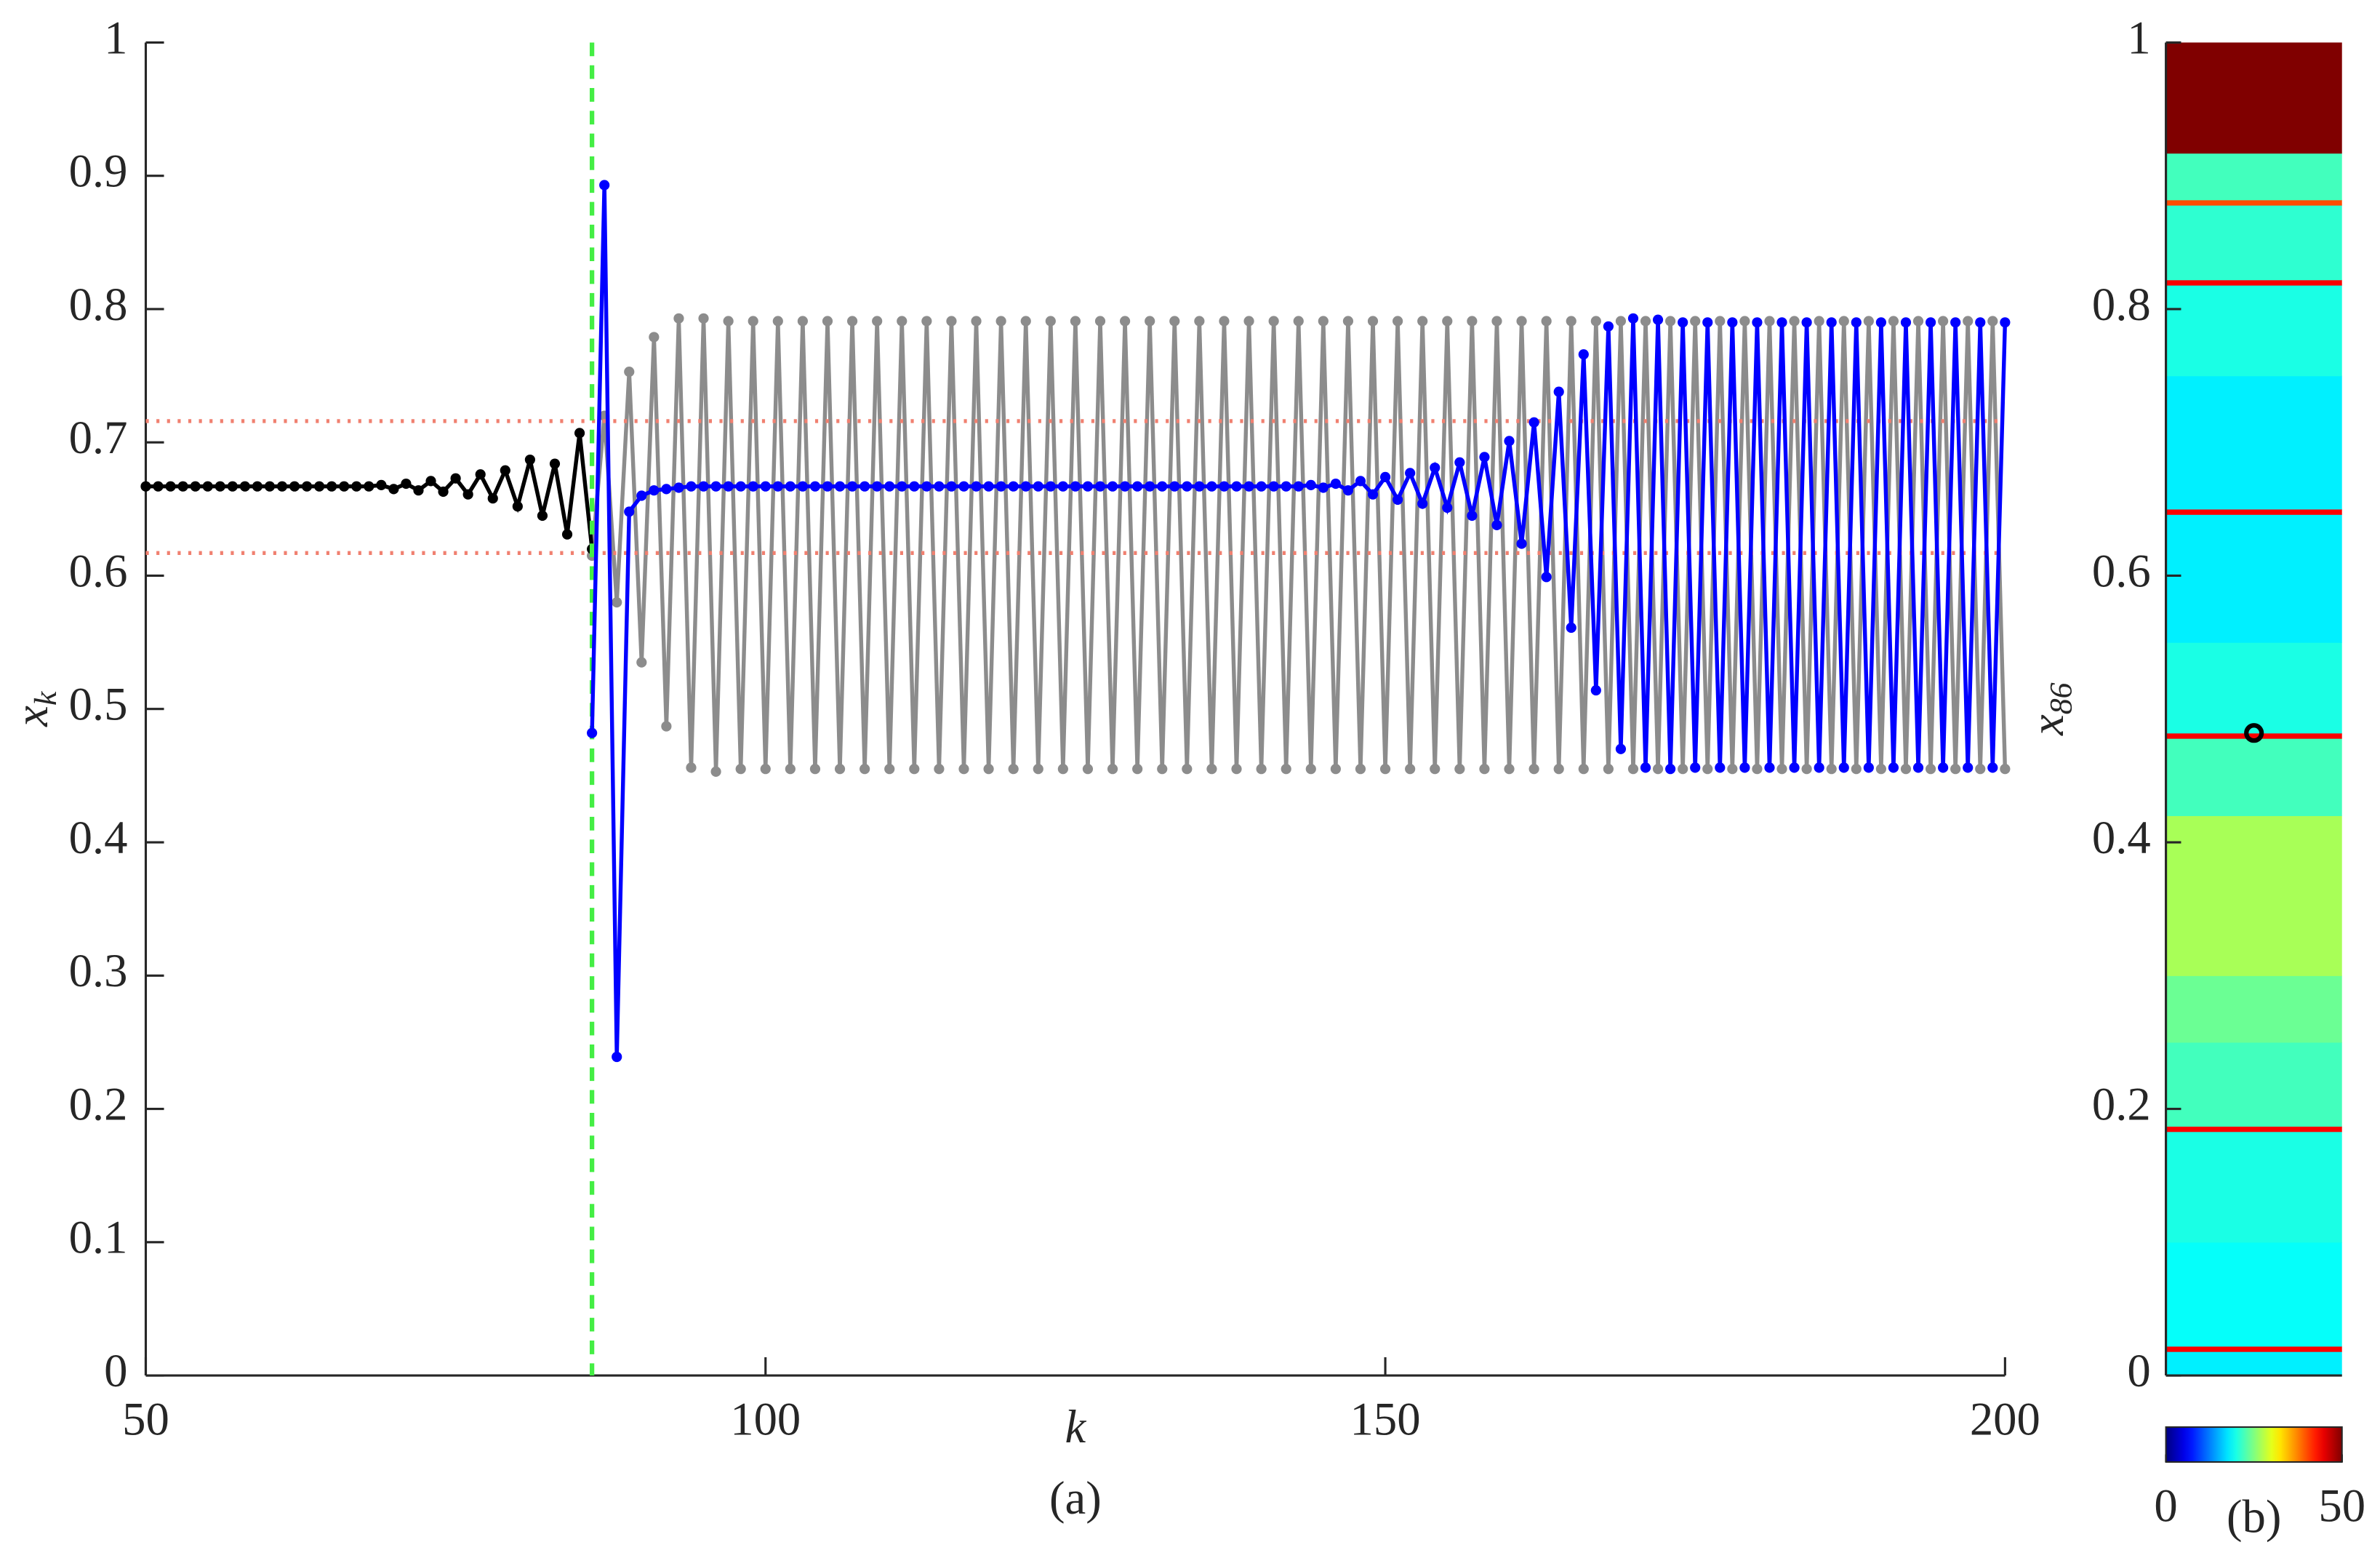  I want to click on caption: (b), so click(2254, 1516).